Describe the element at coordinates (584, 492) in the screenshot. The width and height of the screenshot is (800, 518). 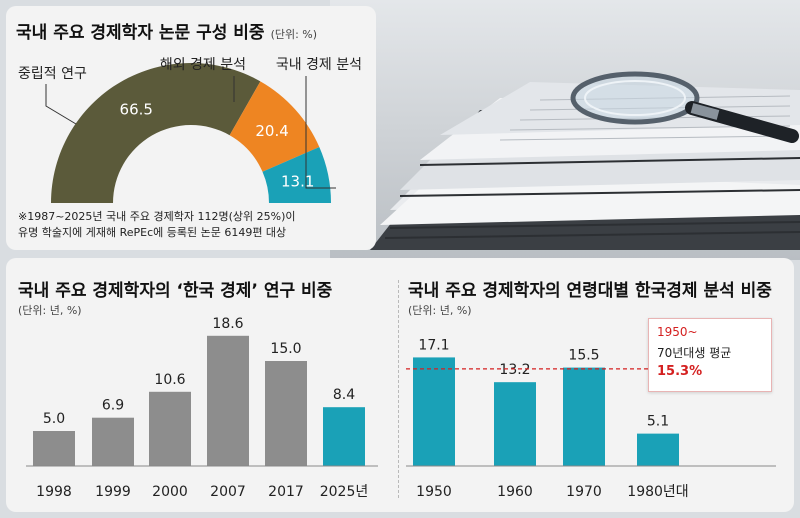
I see `bar2-category-3: 1970` at that location.